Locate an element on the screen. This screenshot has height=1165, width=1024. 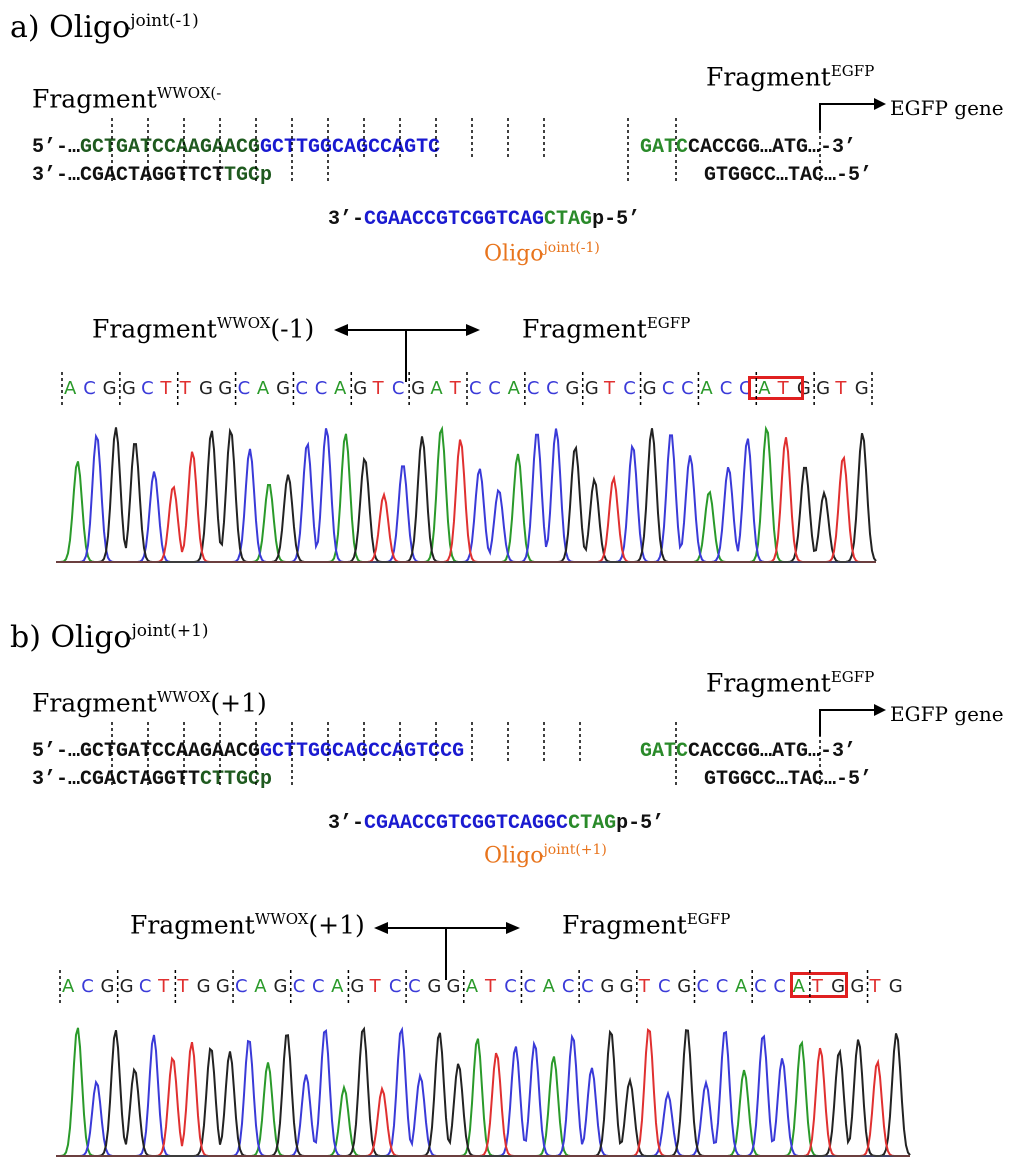
sequence-segment: GCTTGGCAGCCAGTCCG is located at coordinates (362, 751).